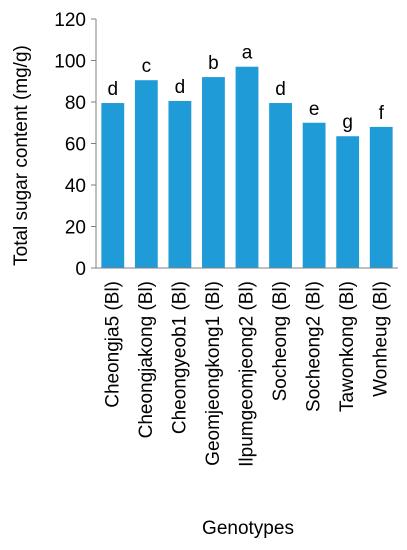 The height and width of the screenshot is (550, 407). Describe the element at coordinates (347, 346) in the screenshot. I see `x-category-label: Tawonkong (Bl)` at that location.